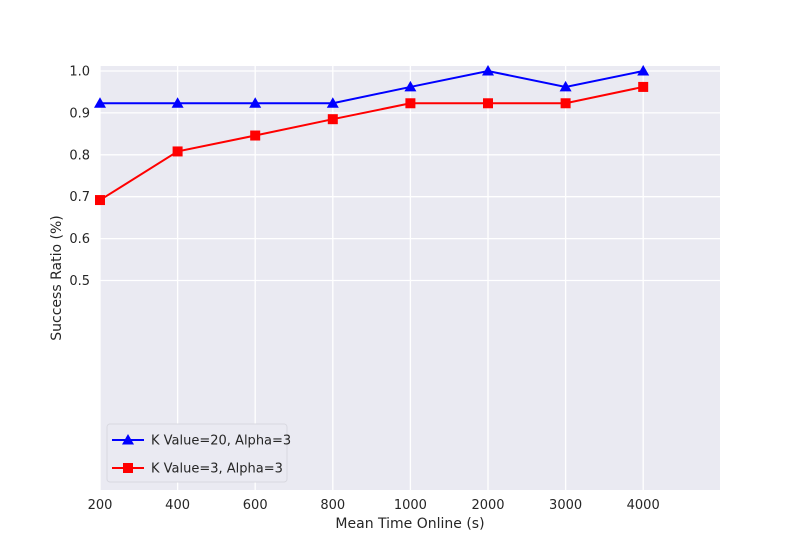  What do you see at coordinates (79, 197) in the screenshot?
I see `y-tick-label: 0.7` at bounding box center [79, 197].